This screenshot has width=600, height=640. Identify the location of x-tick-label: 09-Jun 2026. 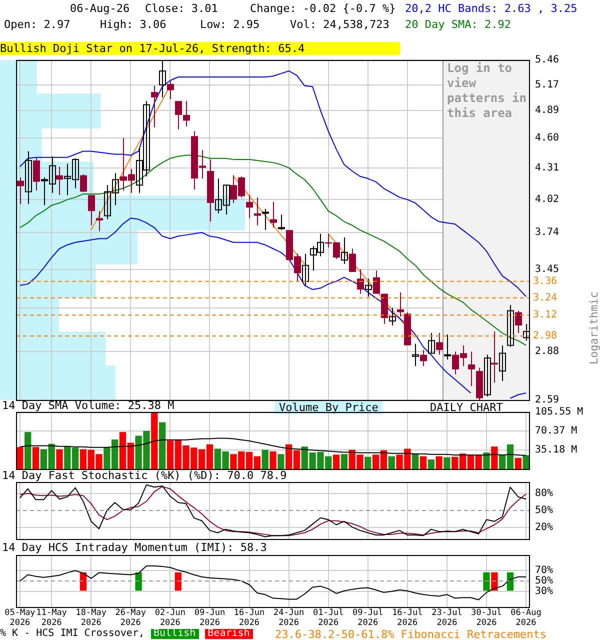
(210, 618).